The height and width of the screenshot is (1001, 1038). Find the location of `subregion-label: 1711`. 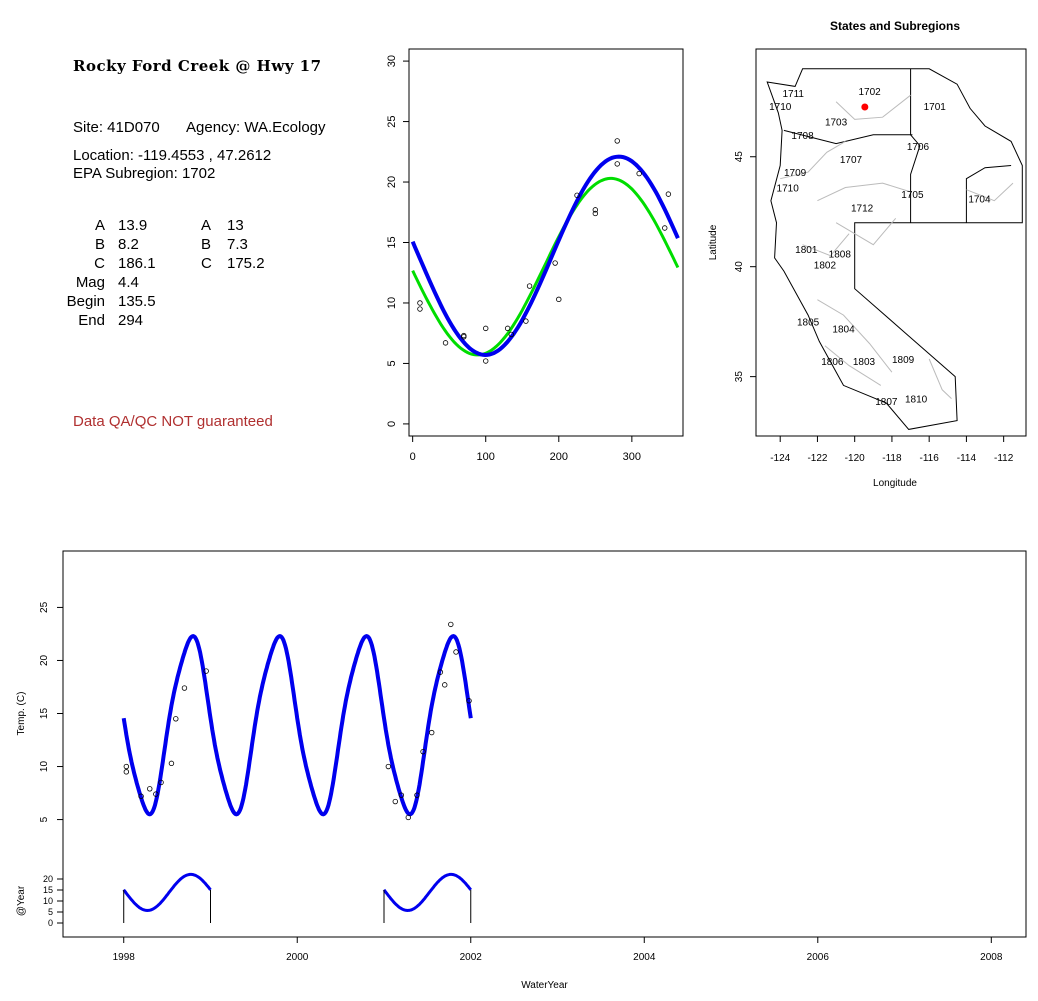

subregion-label: 1711 is located at coordinates (793, 94).